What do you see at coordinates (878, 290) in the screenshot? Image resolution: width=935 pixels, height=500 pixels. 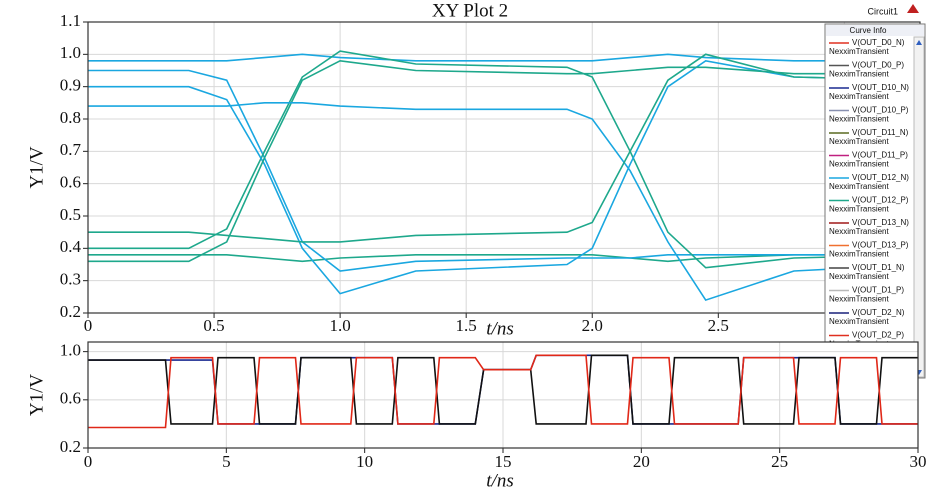 I see `legend-name: V(OUT_D1_P)` at bounding box center [878, 290].